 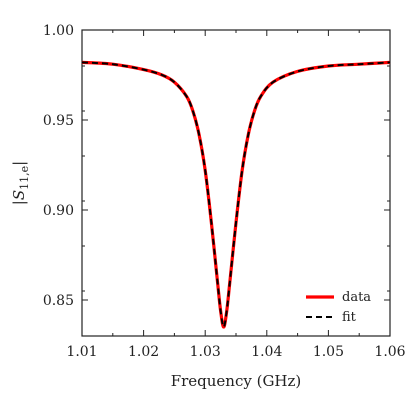 I want to click on y-axis-title-bar-left: |, so click(x=19, y=202).